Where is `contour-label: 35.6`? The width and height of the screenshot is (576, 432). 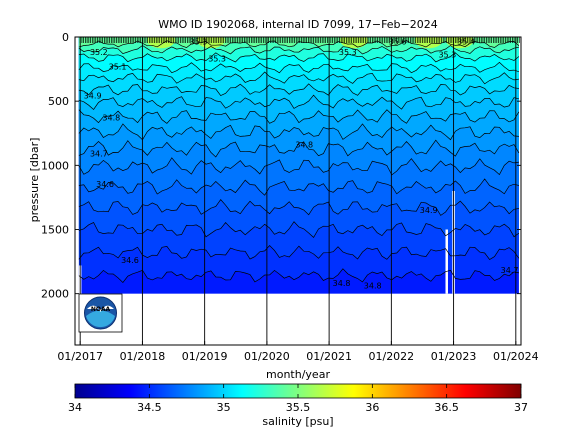
contour-label: 35.6 is located at coordinates (398, 42).